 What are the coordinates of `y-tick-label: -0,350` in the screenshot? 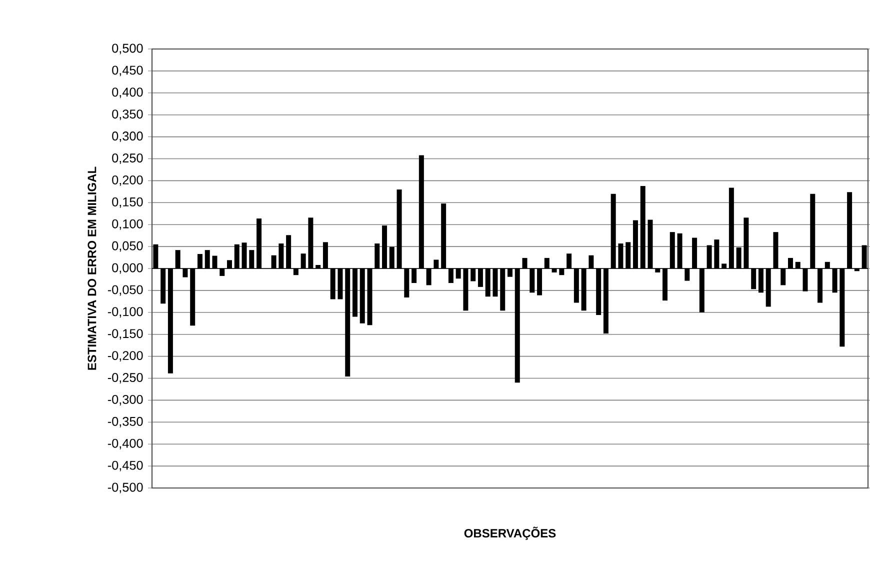 It's located at (125, 422).